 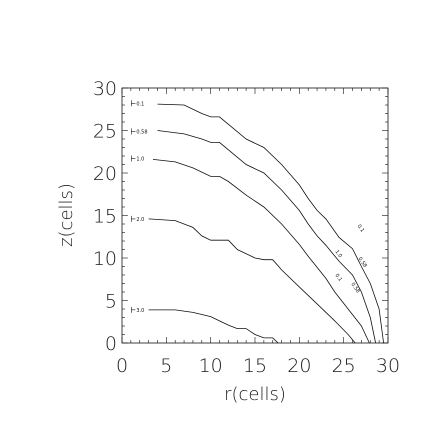 What do you see at coordinates (111, 344) in the screenshot?
I see `y-tick-label: 0` at bounding box center [111, 344].